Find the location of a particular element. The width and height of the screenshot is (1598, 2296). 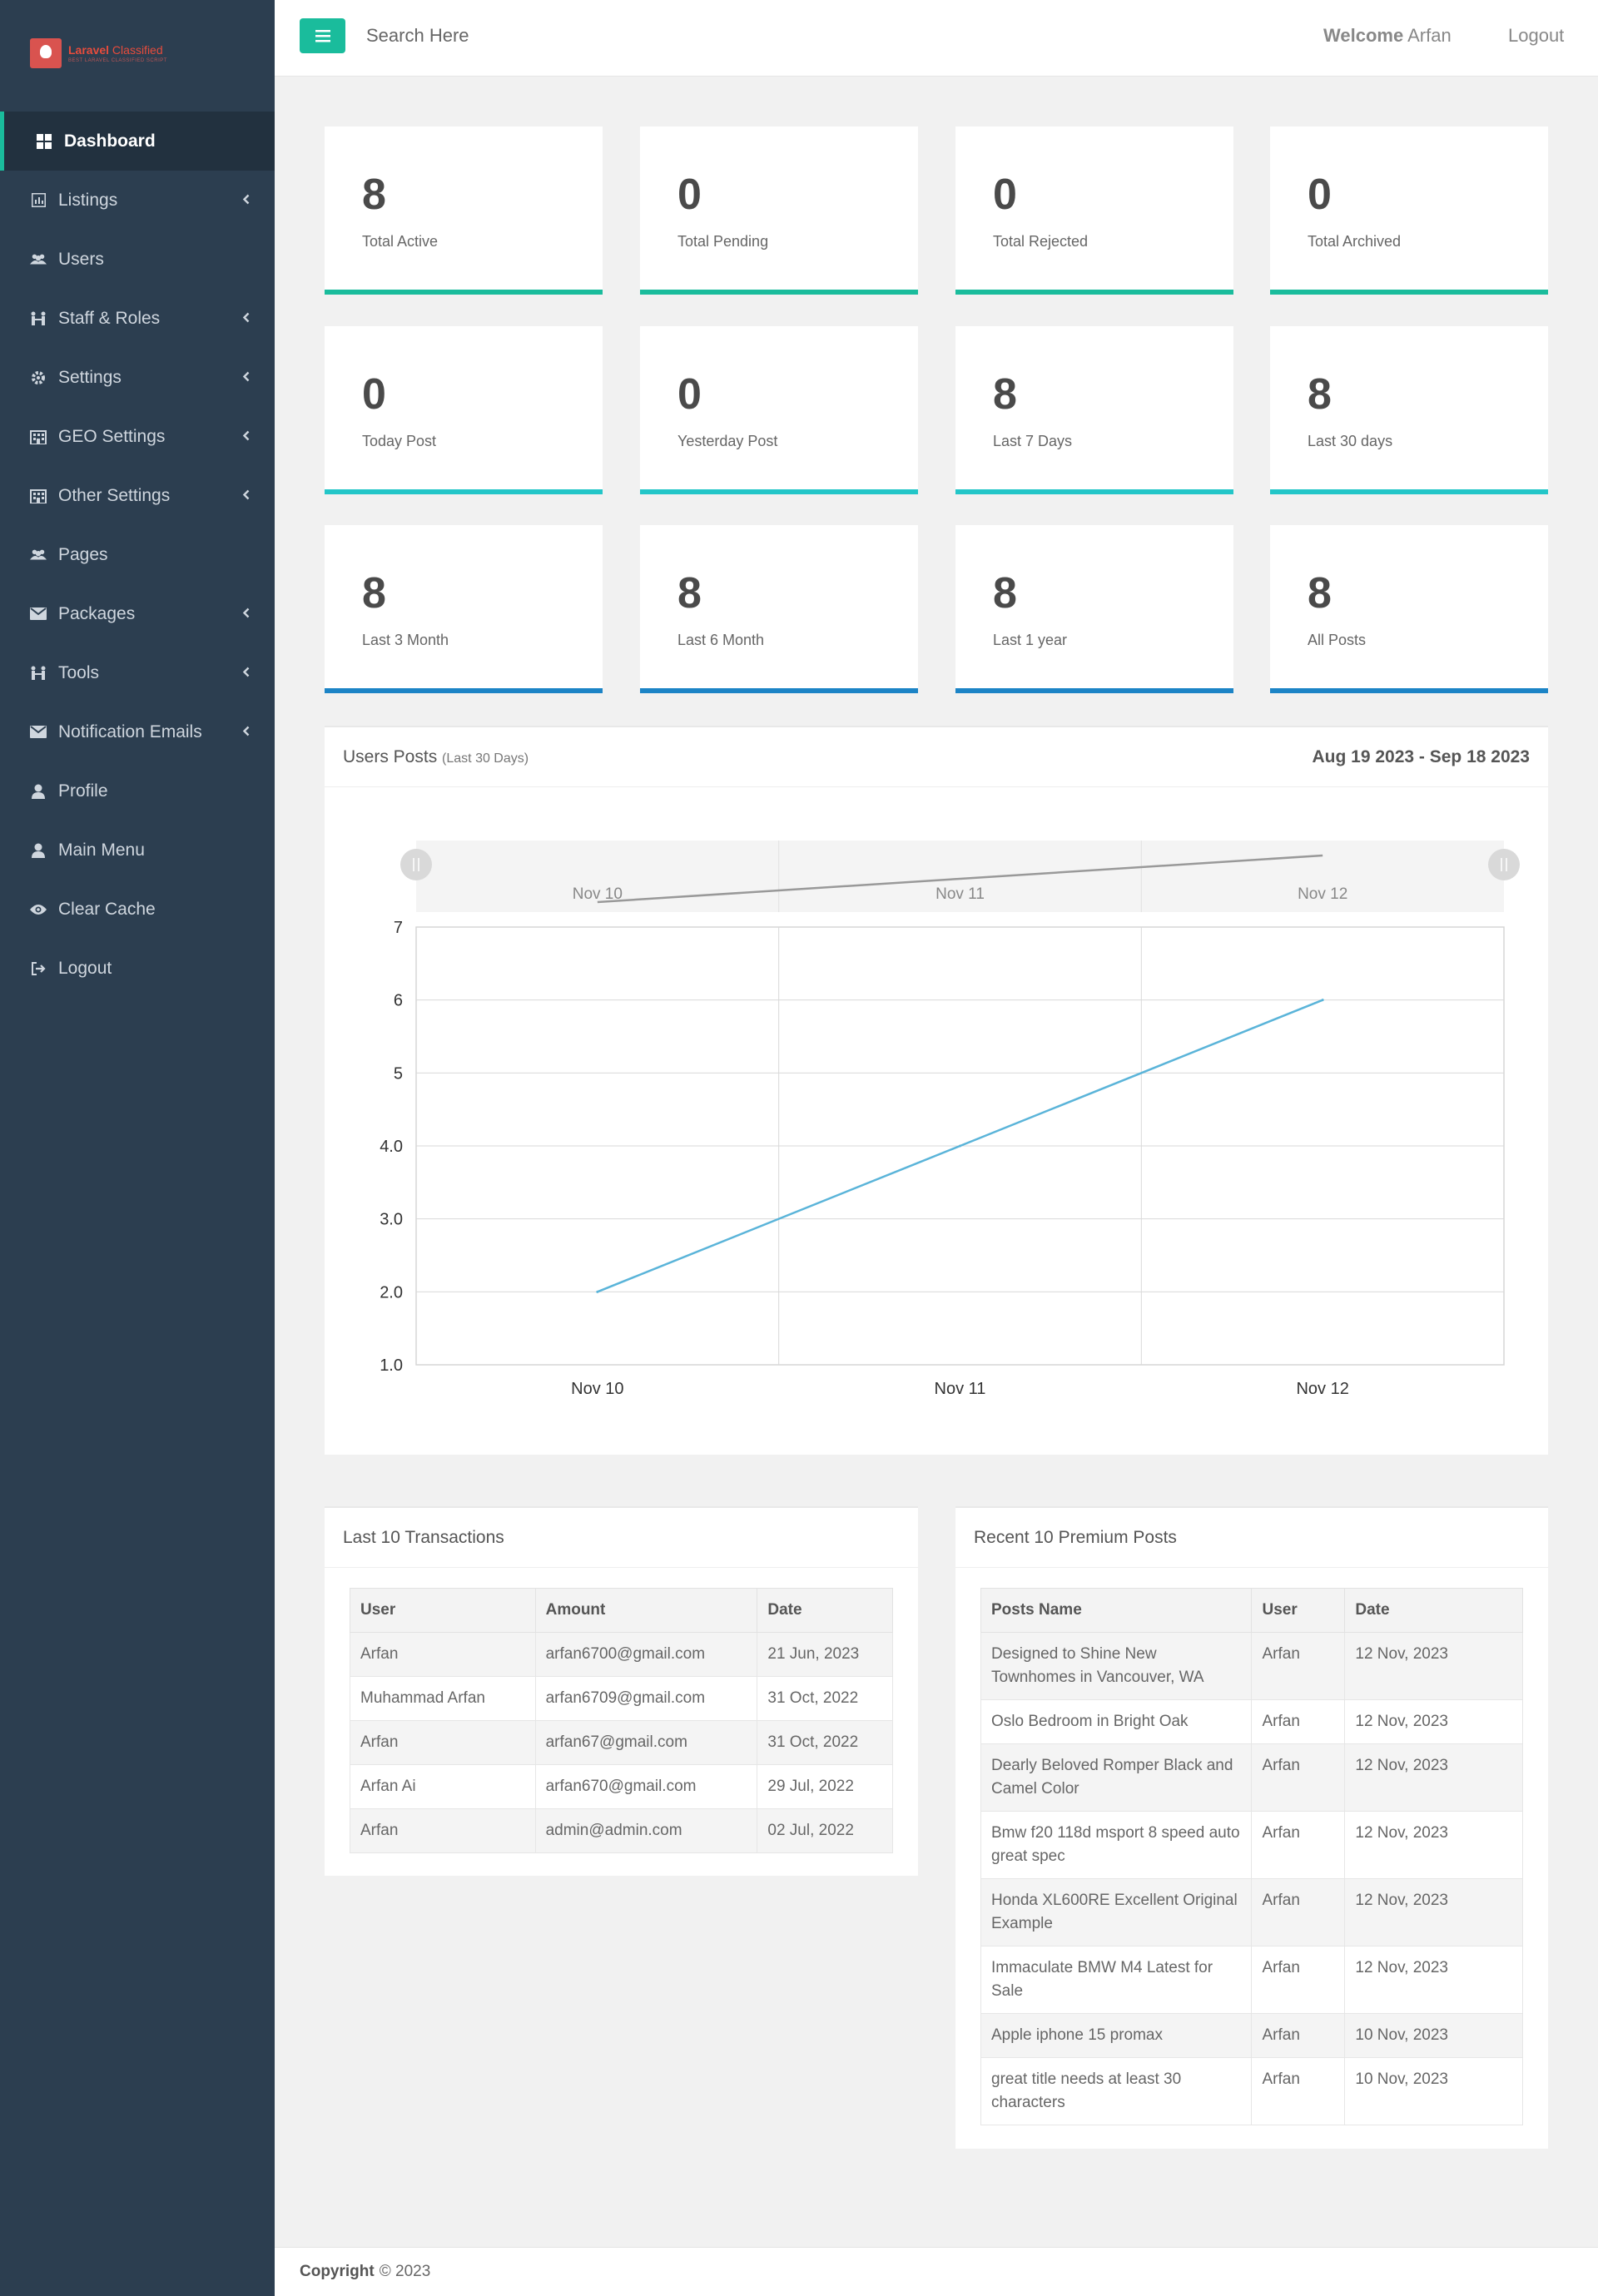

sidebar-item-logout: Logout is located at coordinates (137, 969).